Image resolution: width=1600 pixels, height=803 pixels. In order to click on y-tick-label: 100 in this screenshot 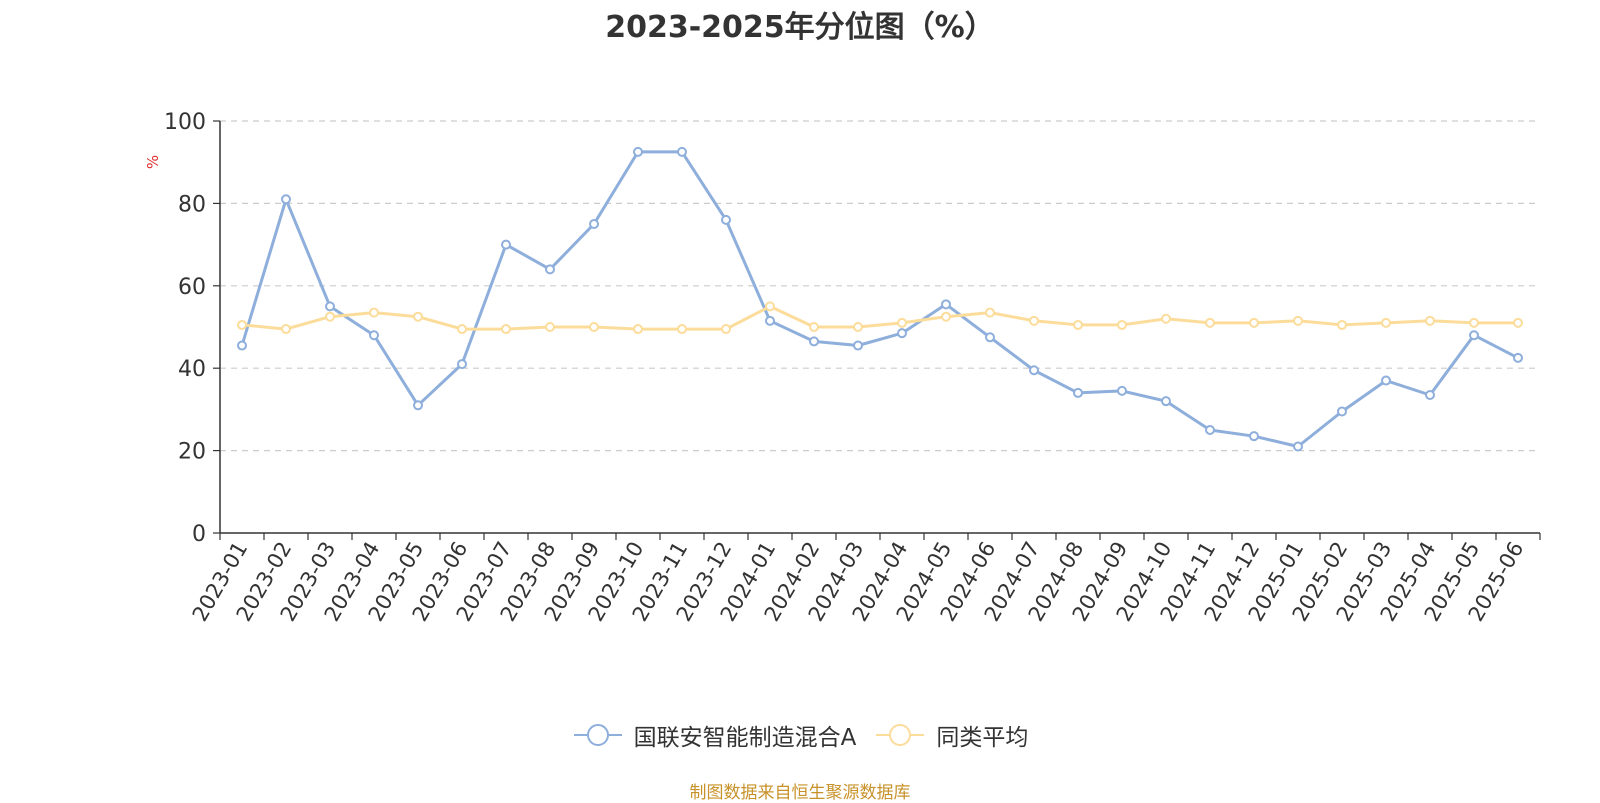, I will do `click(185, 122)`.